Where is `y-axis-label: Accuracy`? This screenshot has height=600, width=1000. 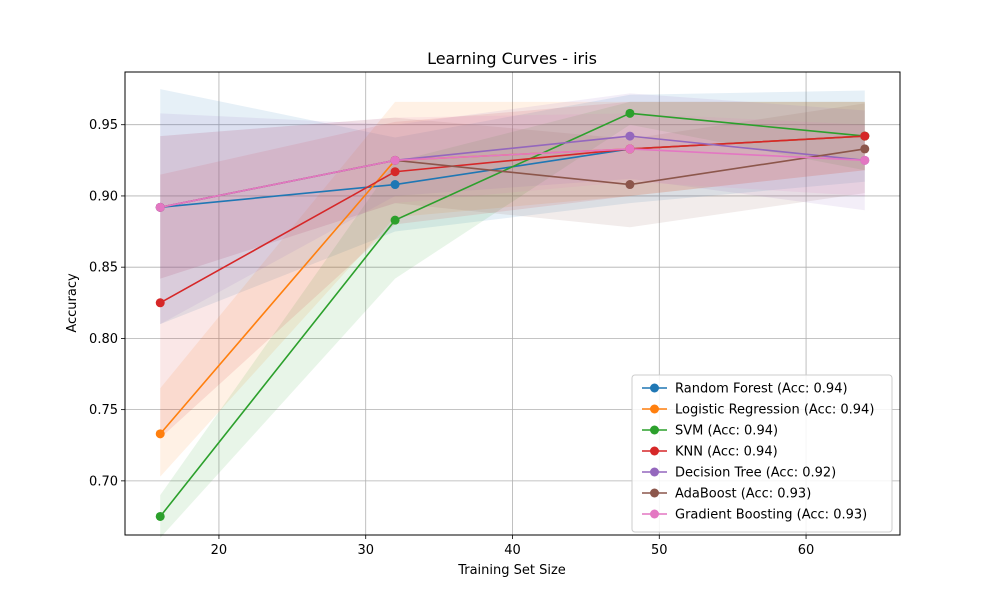
y-axis-label: Accuracy is located at coordinates (72, 303).